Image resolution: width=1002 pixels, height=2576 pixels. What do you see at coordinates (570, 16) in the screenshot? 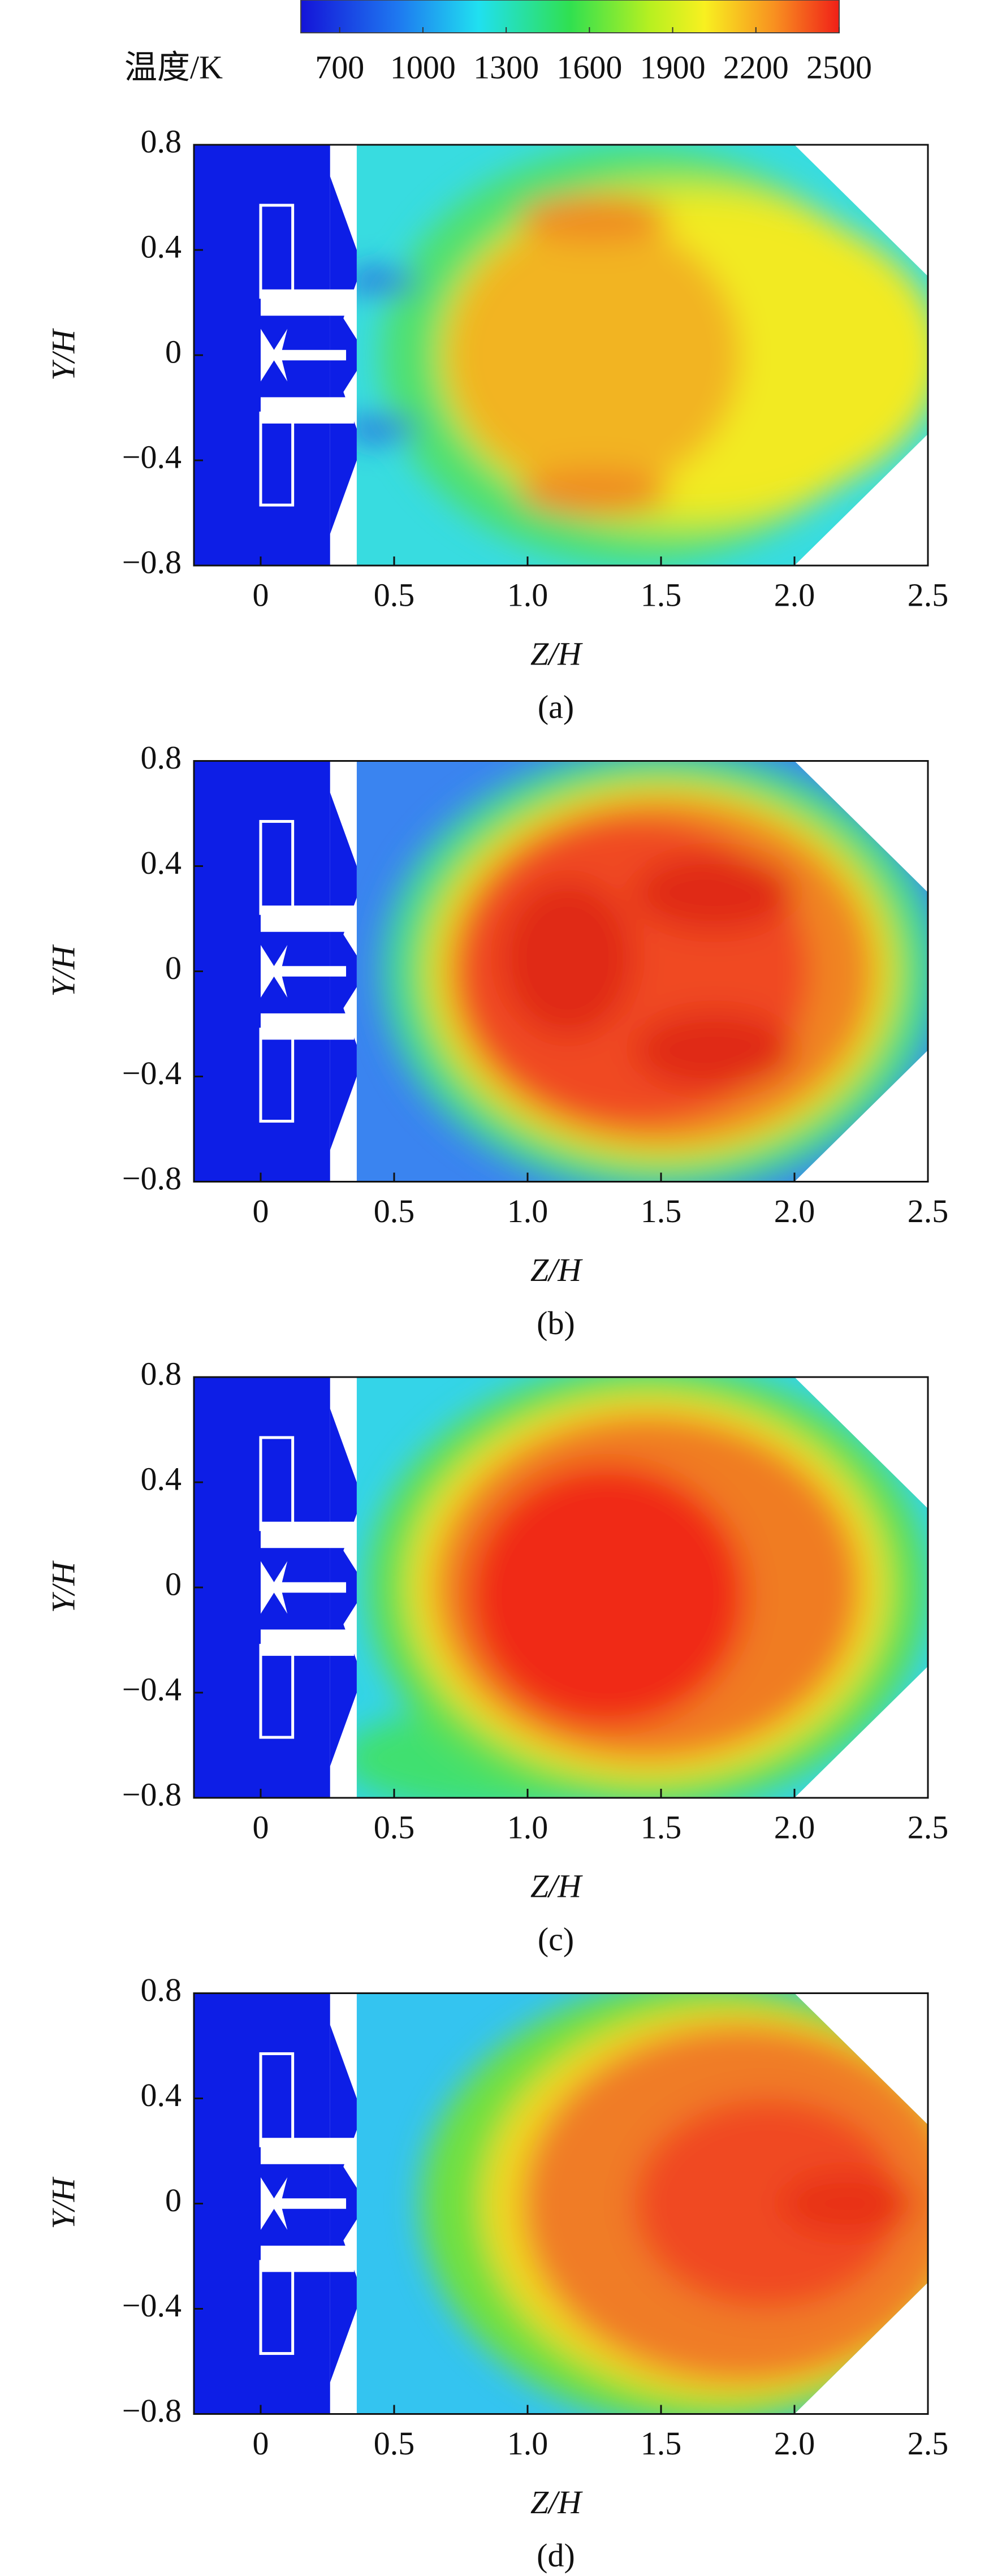
I see `colorbar` at bounding box center [570, 16].